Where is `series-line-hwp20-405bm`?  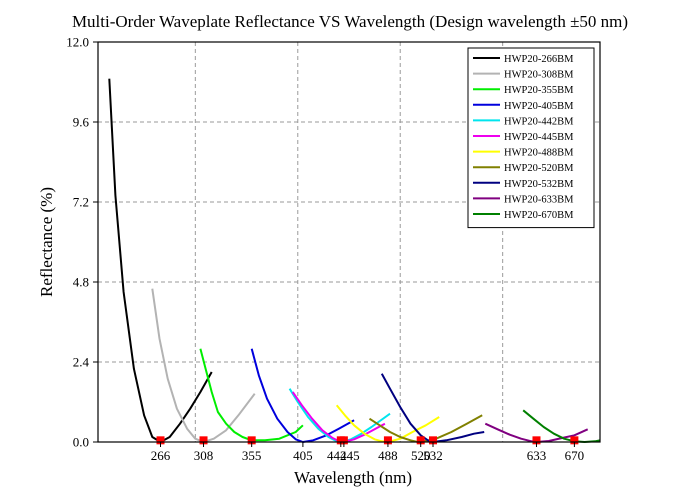
series-line-hwp20-405bm is located at coordinates (302, 395).